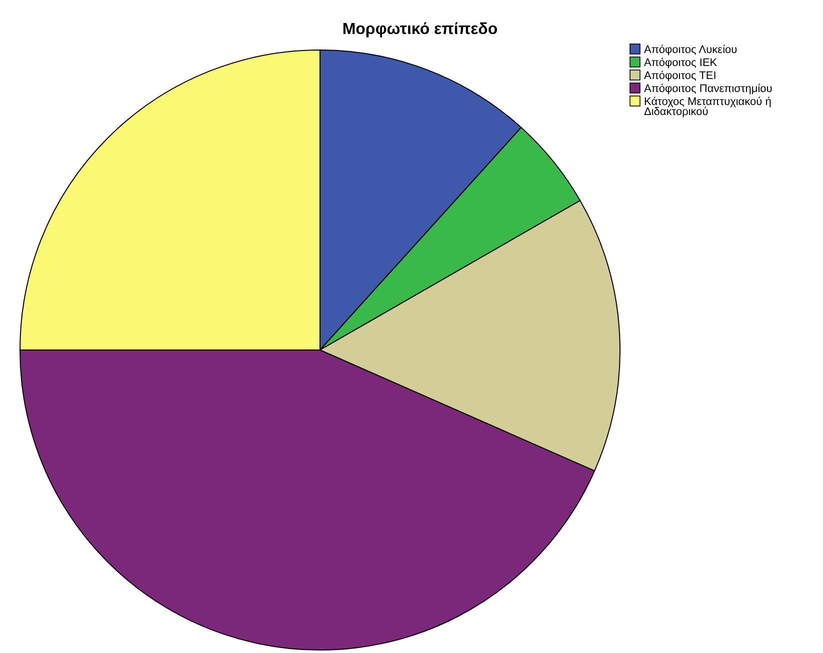 The width and height of the screenshot is (823, 653). I want to click on legend-label: Απόφοιτος ΙΕΚ, so click(681, 63).